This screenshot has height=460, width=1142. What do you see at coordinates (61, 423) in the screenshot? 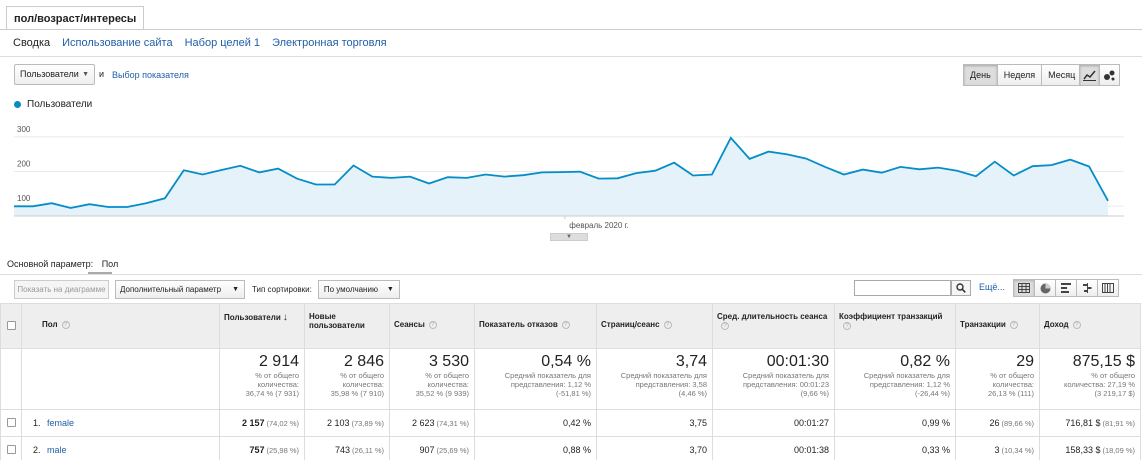
I see `row-dimension-link: female` at bounding box center [61, 423].